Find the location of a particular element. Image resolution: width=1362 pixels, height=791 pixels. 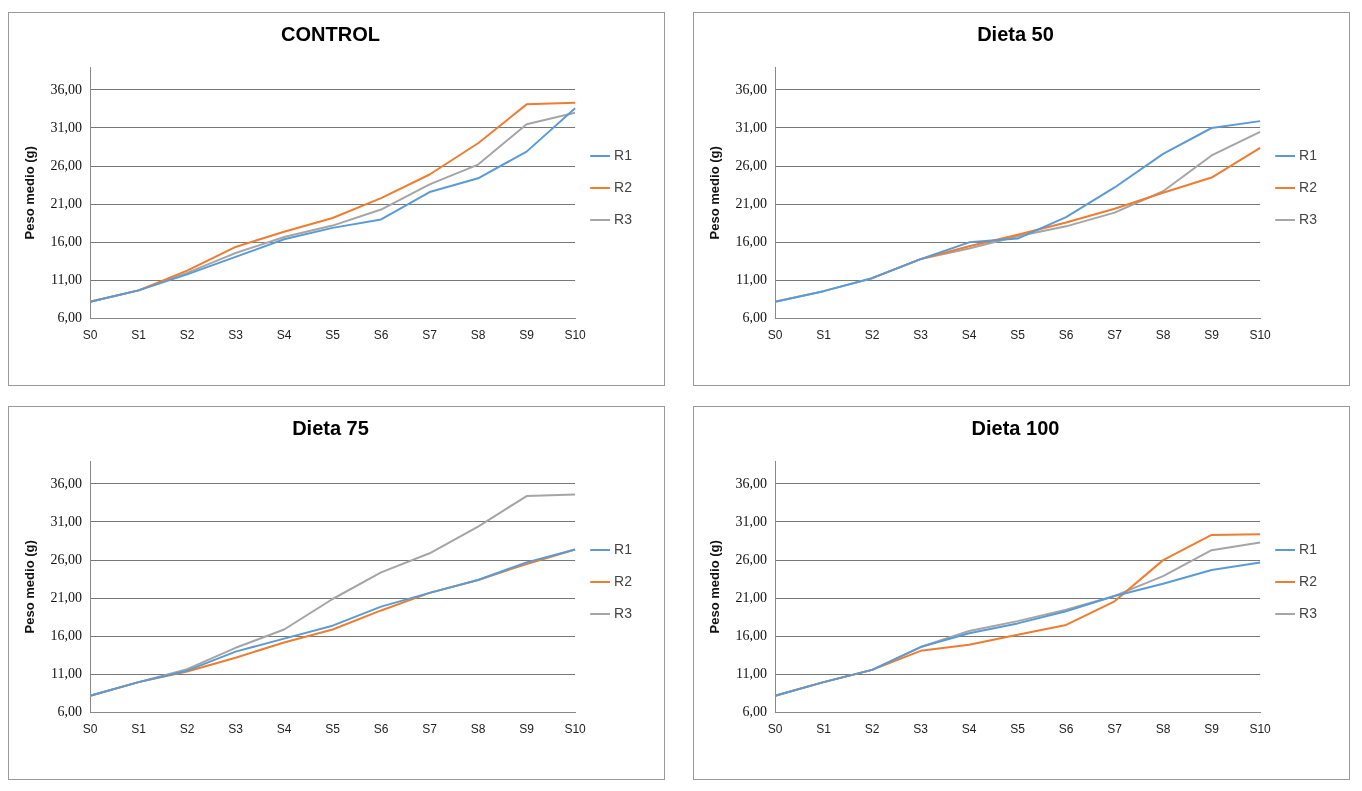

chart-title: Dieta 100 is located at coordinates (1015, 427).